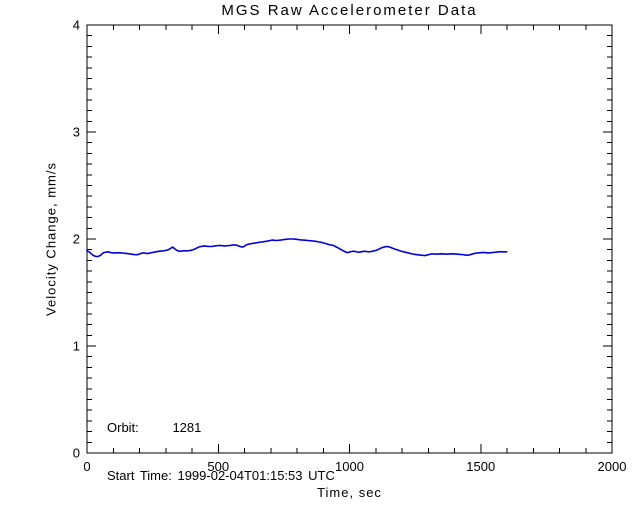 Image resolution: width=640 pixels, height=512 pixels. What do you see at coordinates (76, 346) in the screenshot?
I see `y-tick-label: 1` at bounding box center [76, 346].